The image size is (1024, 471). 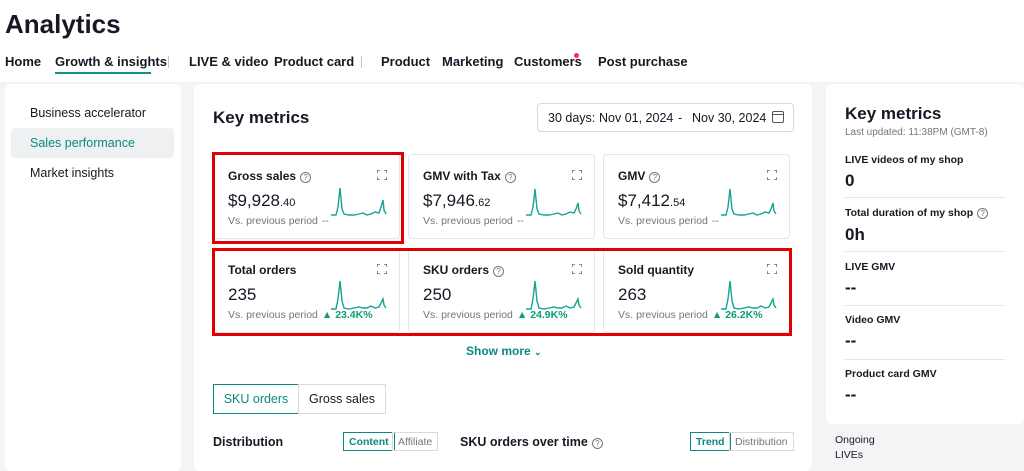 What do you see at coordinates (523, 315) in the screenshot?
I see `triangle-up-icon: ▲` at bounding box center [523, 315].